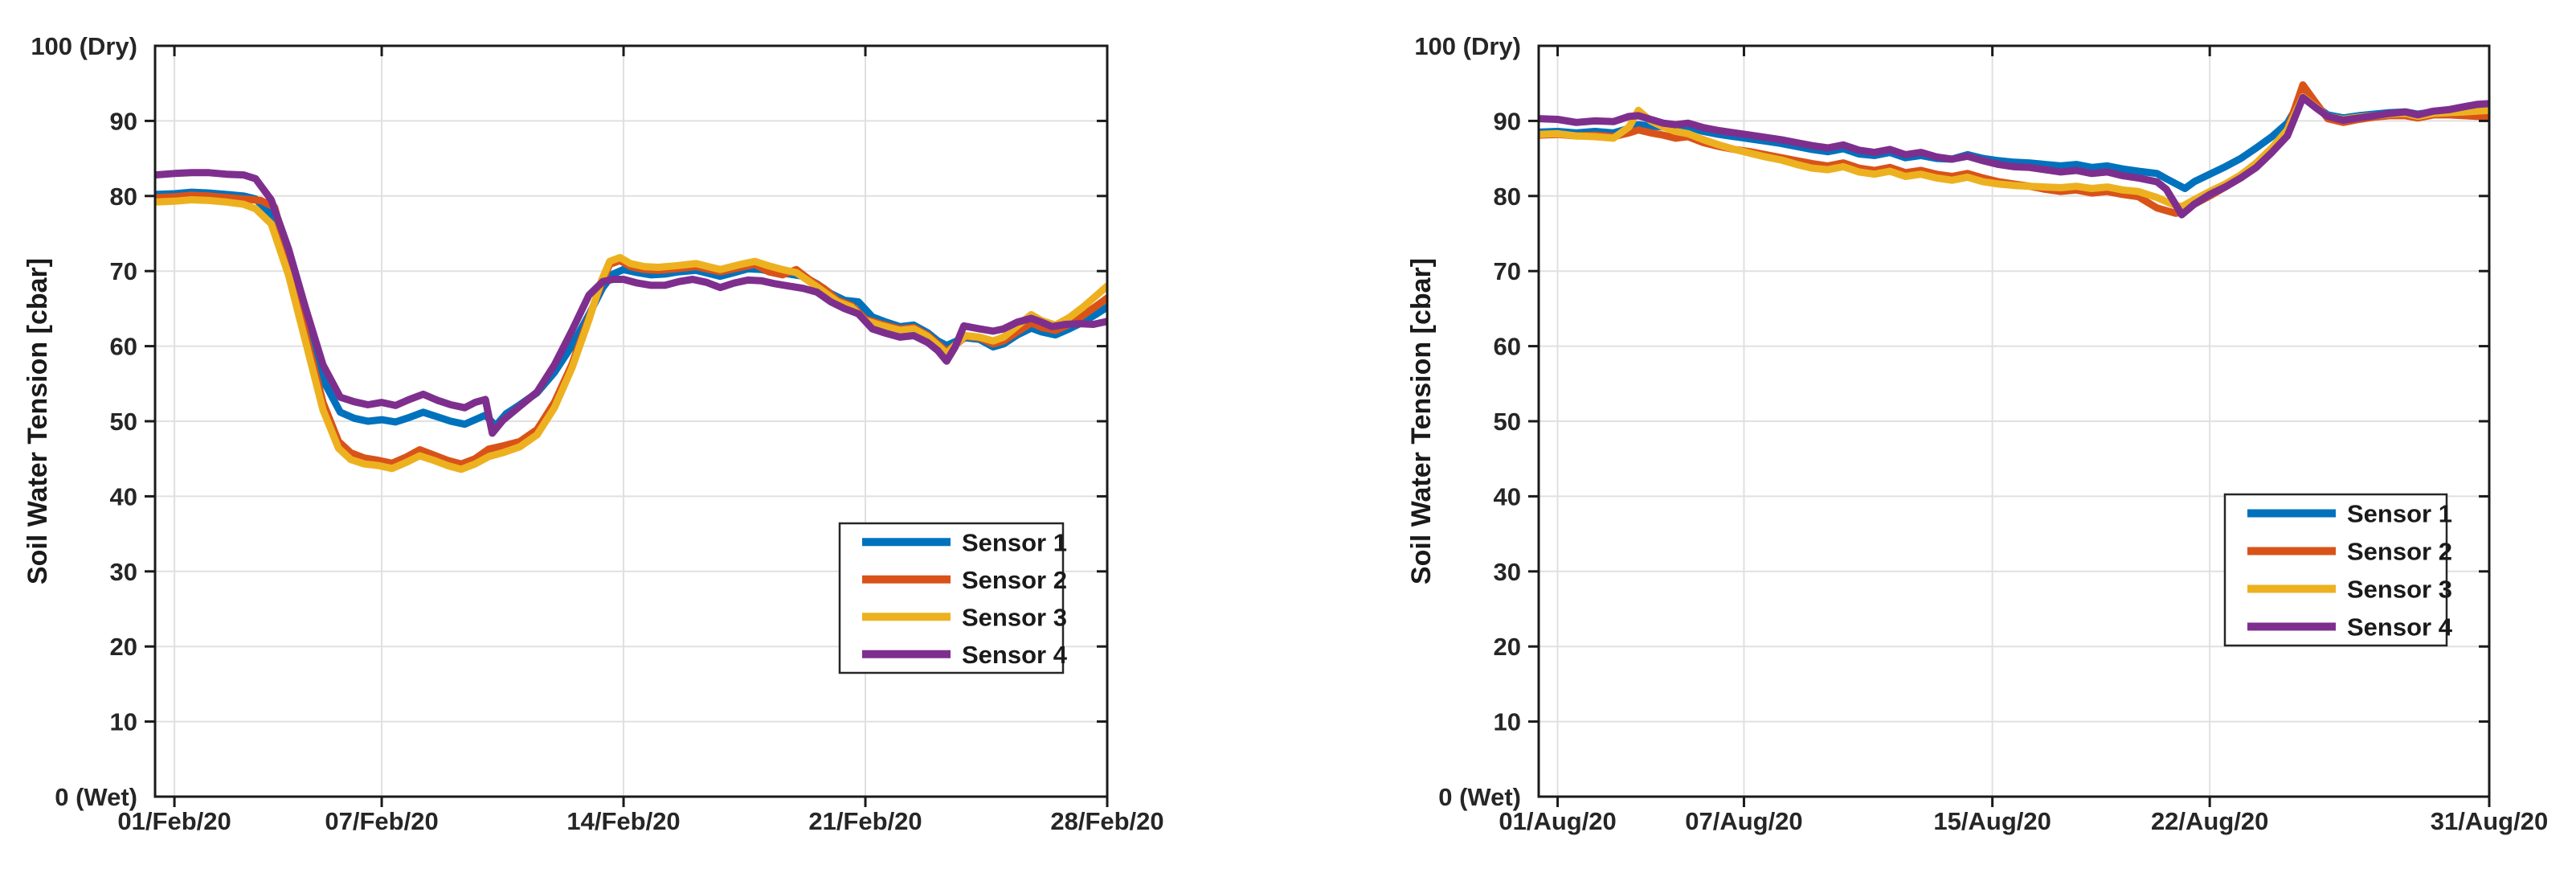 The width and height of the screenshot is (2576, 869). Describe the element at coordinates (2489, 821) in the screenshot. I see `x-tick-label: 31/Aug/20` at that location.